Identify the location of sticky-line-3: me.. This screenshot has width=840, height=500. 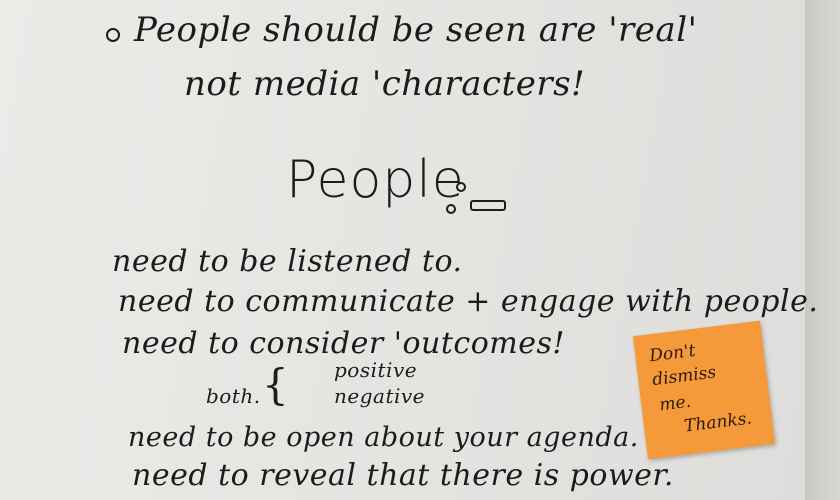
(675, 403).